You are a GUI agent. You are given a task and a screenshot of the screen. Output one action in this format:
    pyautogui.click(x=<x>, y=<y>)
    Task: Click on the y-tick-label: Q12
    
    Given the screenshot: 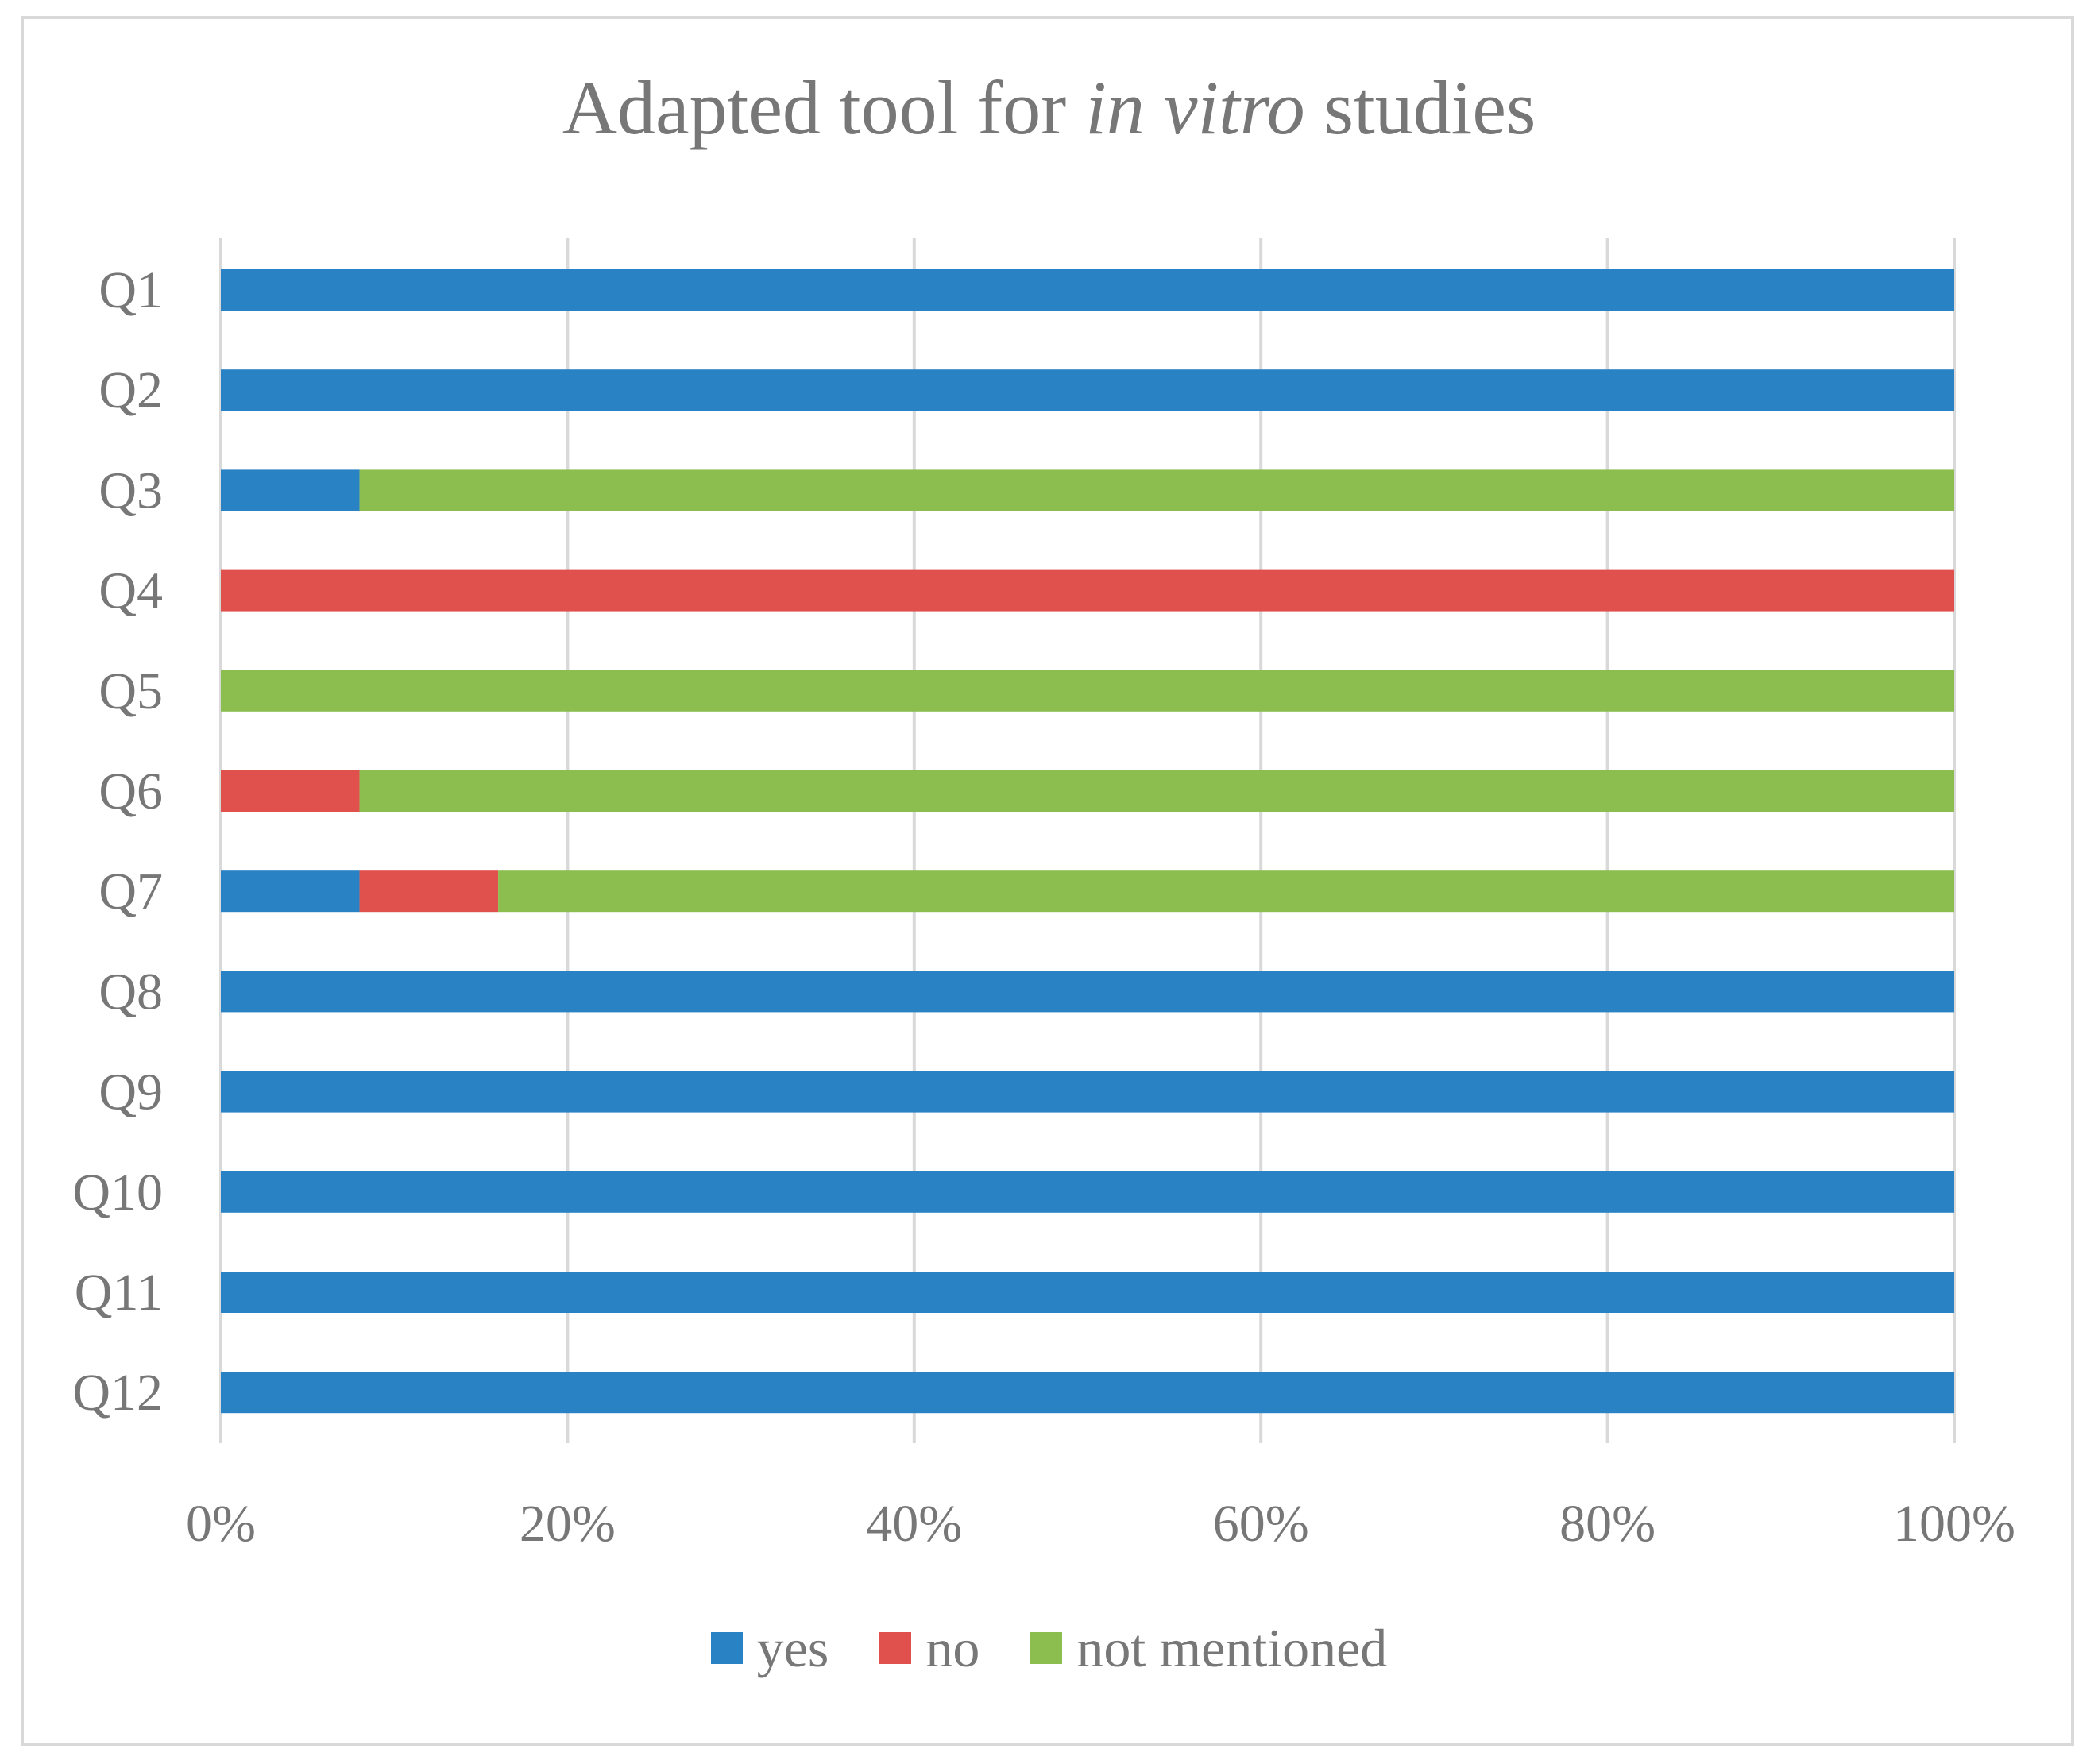 What is the action you would take?
    pyautogui.click(x=118, y=1393)
    